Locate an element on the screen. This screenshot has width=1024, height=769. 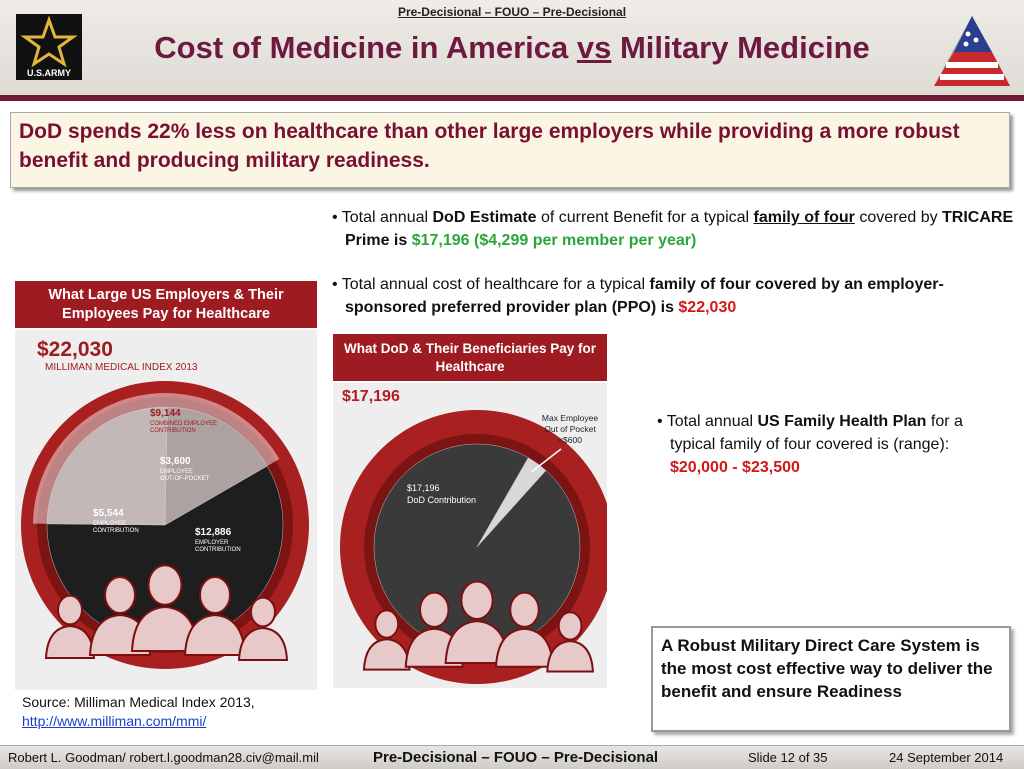
source: Source: Milliman Medical Index 2013, is located at coordinates (138, 702).